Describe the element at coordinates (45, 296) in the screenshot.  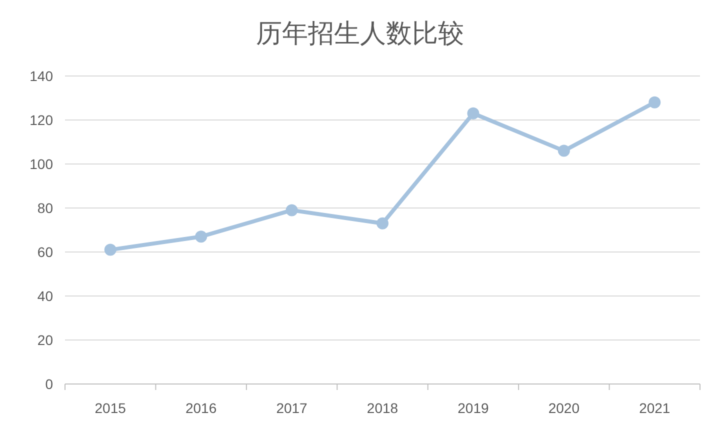
I see `y-tick-label: 40` at that location.